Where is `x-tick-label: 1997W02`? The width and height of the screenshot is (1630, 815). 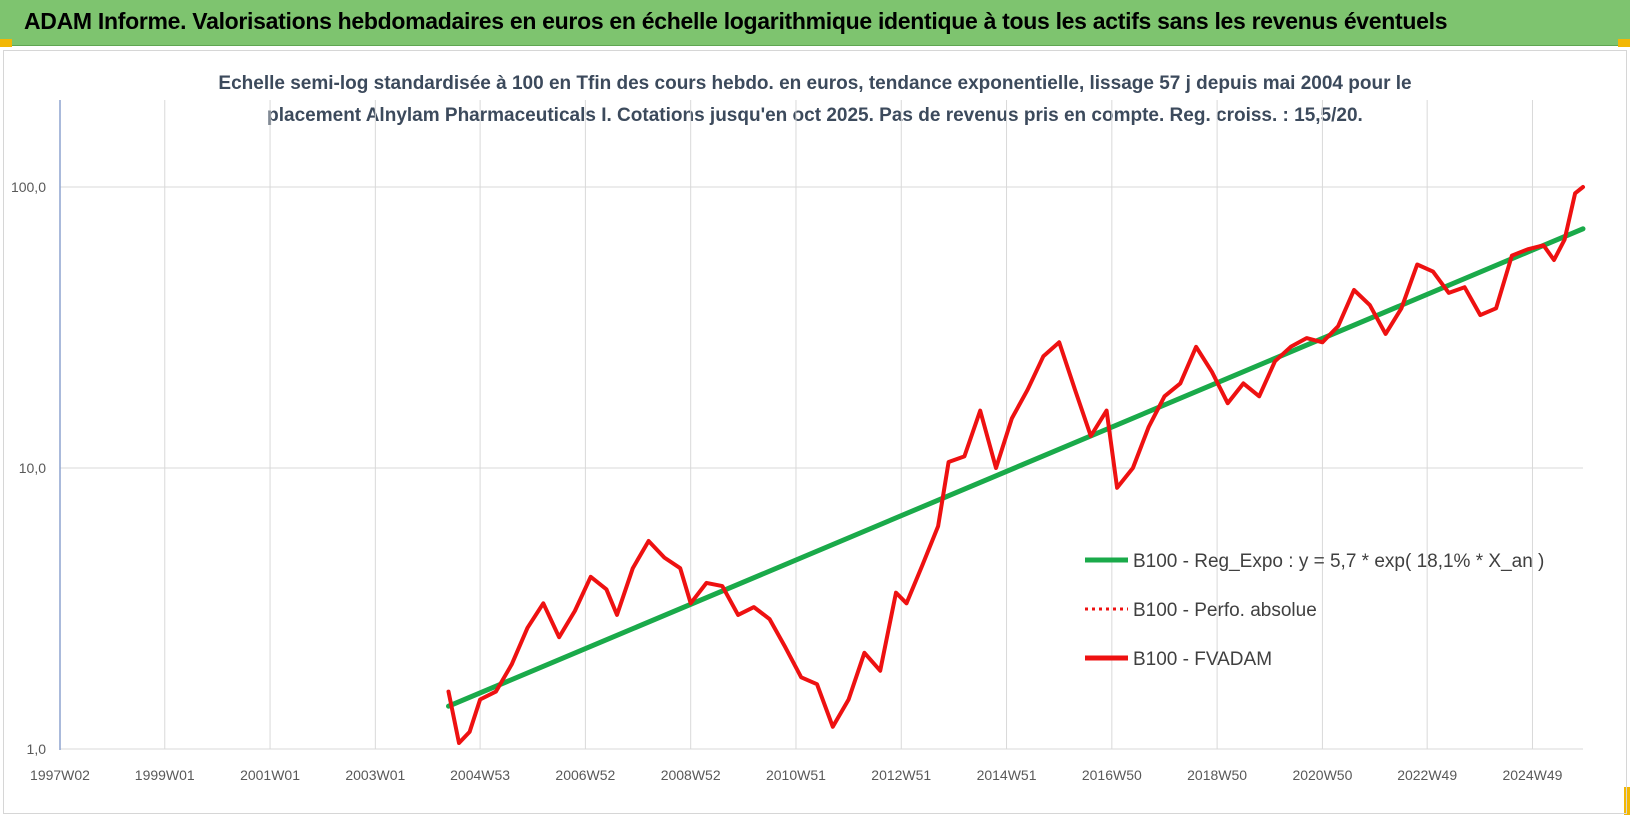
x-tick-label: 1997W02 is located at coordinates (60, 775).